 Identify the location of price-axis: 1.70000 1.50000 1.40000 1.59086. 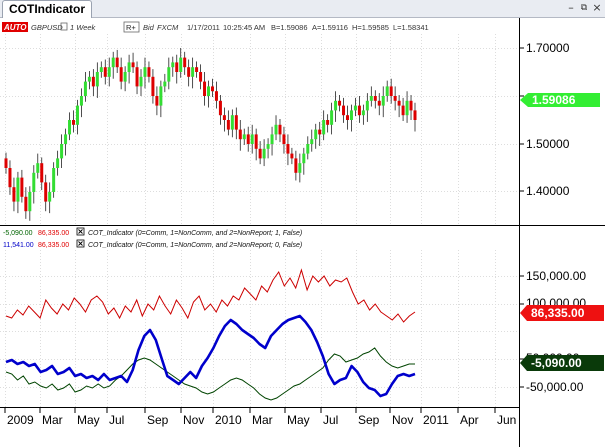
(560, 119).